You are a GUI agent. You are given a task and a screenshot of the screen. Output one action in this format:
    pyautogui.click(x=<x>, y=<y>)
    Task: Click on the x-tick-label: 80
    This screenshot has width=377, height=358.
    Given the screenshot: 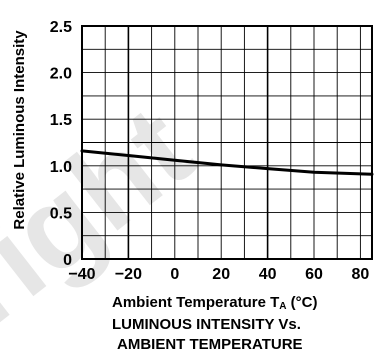 What is the action you would take?
    pyautogui.click(x=361, y=274)
    